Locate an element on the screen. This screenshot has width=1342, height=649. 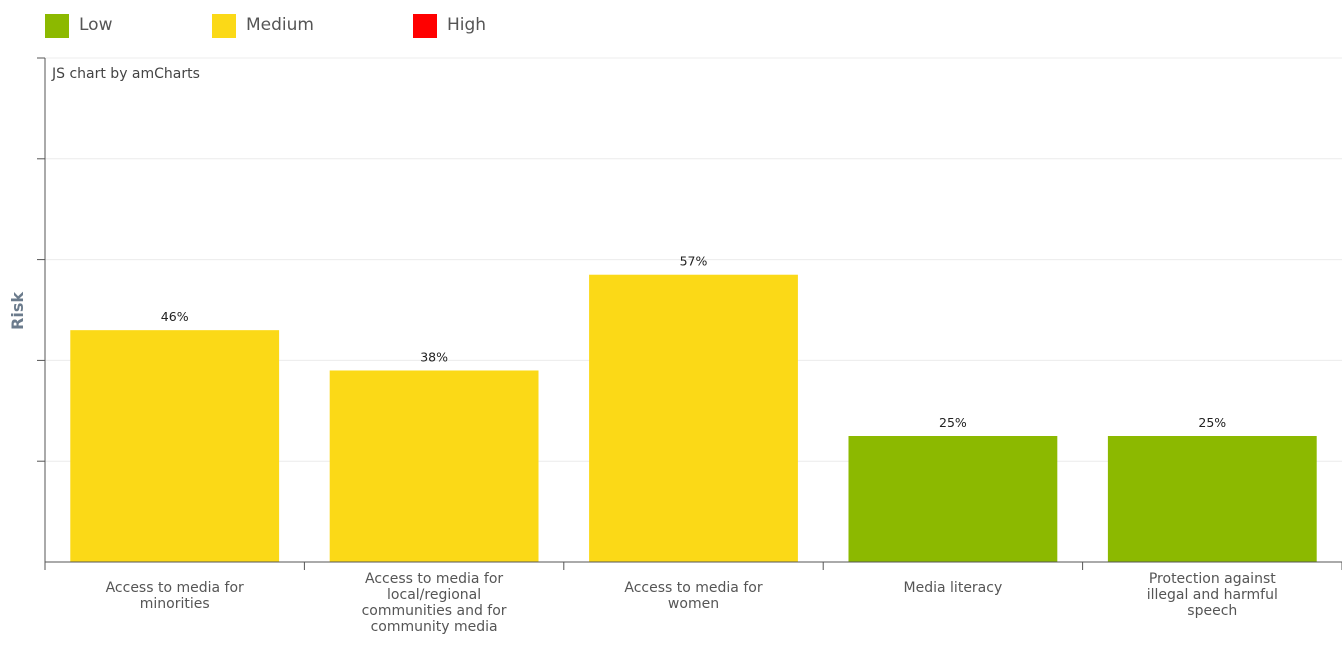
chart-credit: JS chart by amCharts is located at coordinates (125, 74).